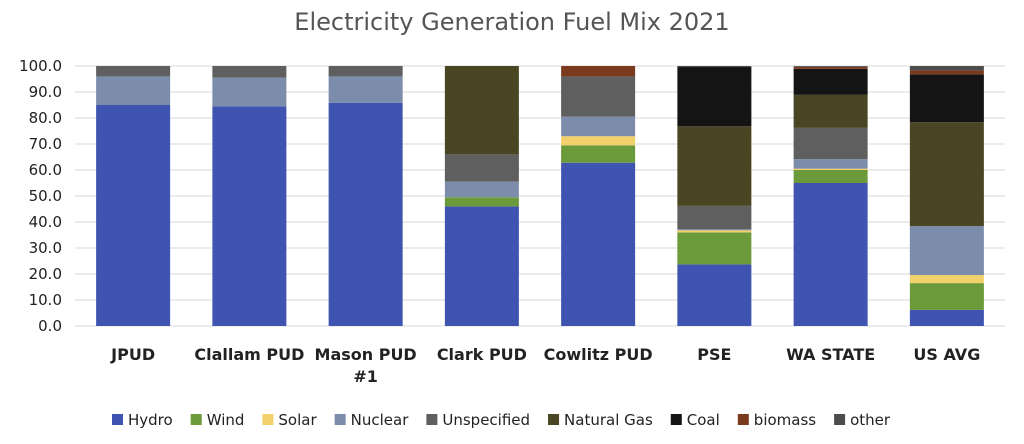 This screenshot has width=1024, height=444. What do you see at coordinates (226, 420) in the screenshot?
I see `legend-label: Wind` at bounding box center [226, 420].